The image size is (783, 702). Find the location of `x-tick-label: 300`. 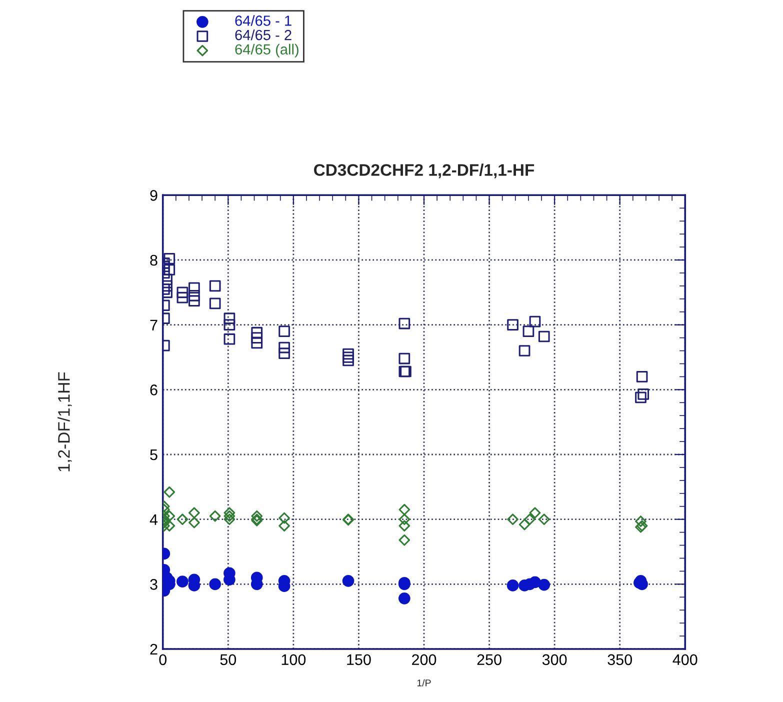

x-tick-label: 300 is located at coordinates (554, 660).